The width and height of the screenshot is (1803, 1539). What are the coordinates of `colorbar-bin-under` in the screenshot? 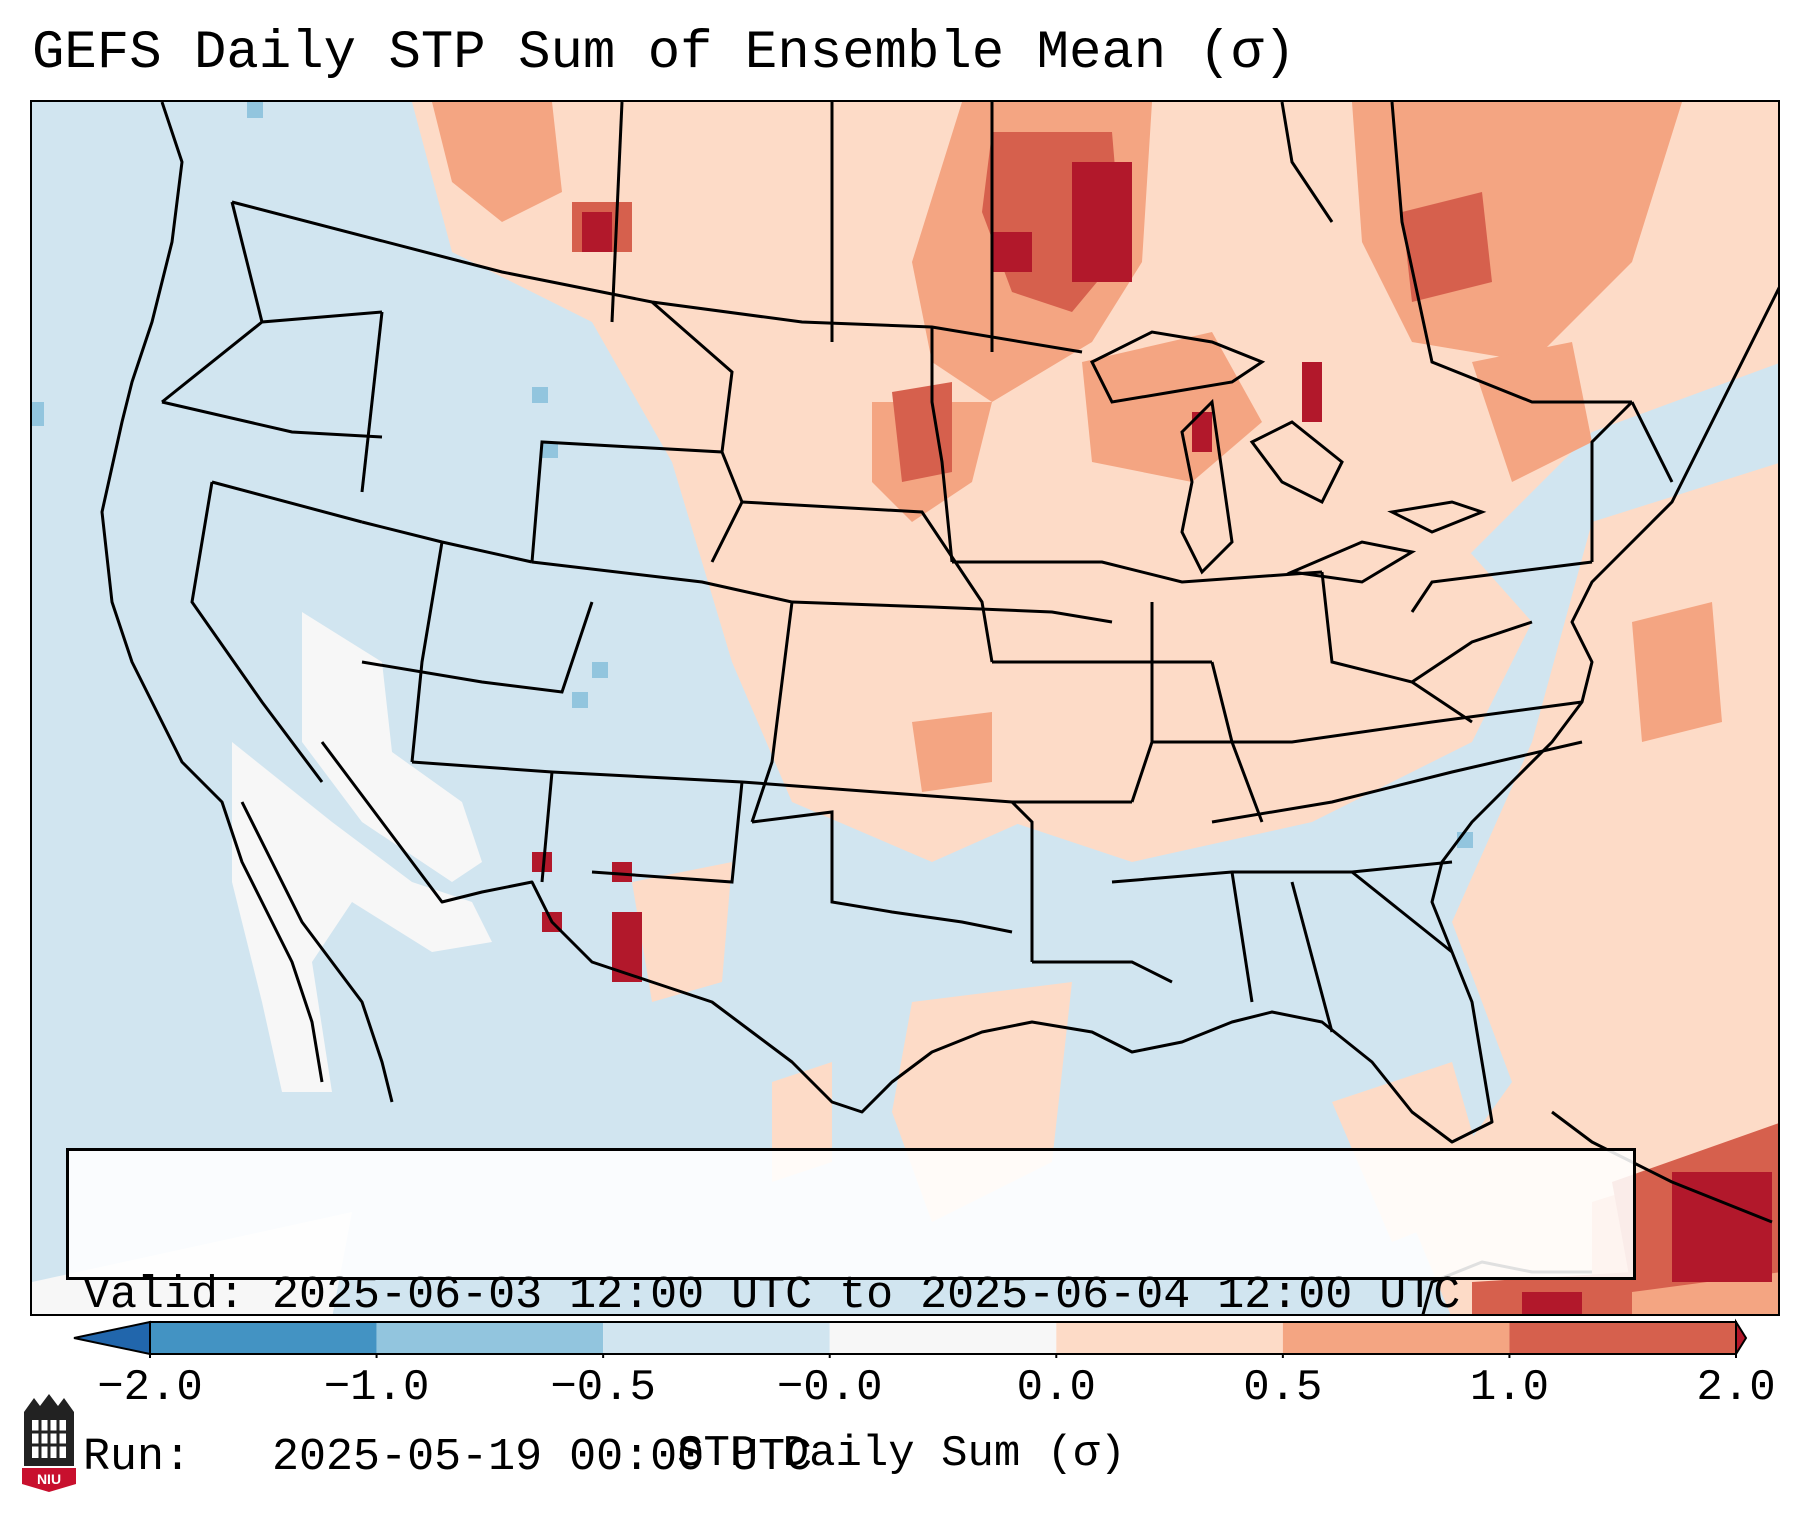 It's located at (112, 1338).